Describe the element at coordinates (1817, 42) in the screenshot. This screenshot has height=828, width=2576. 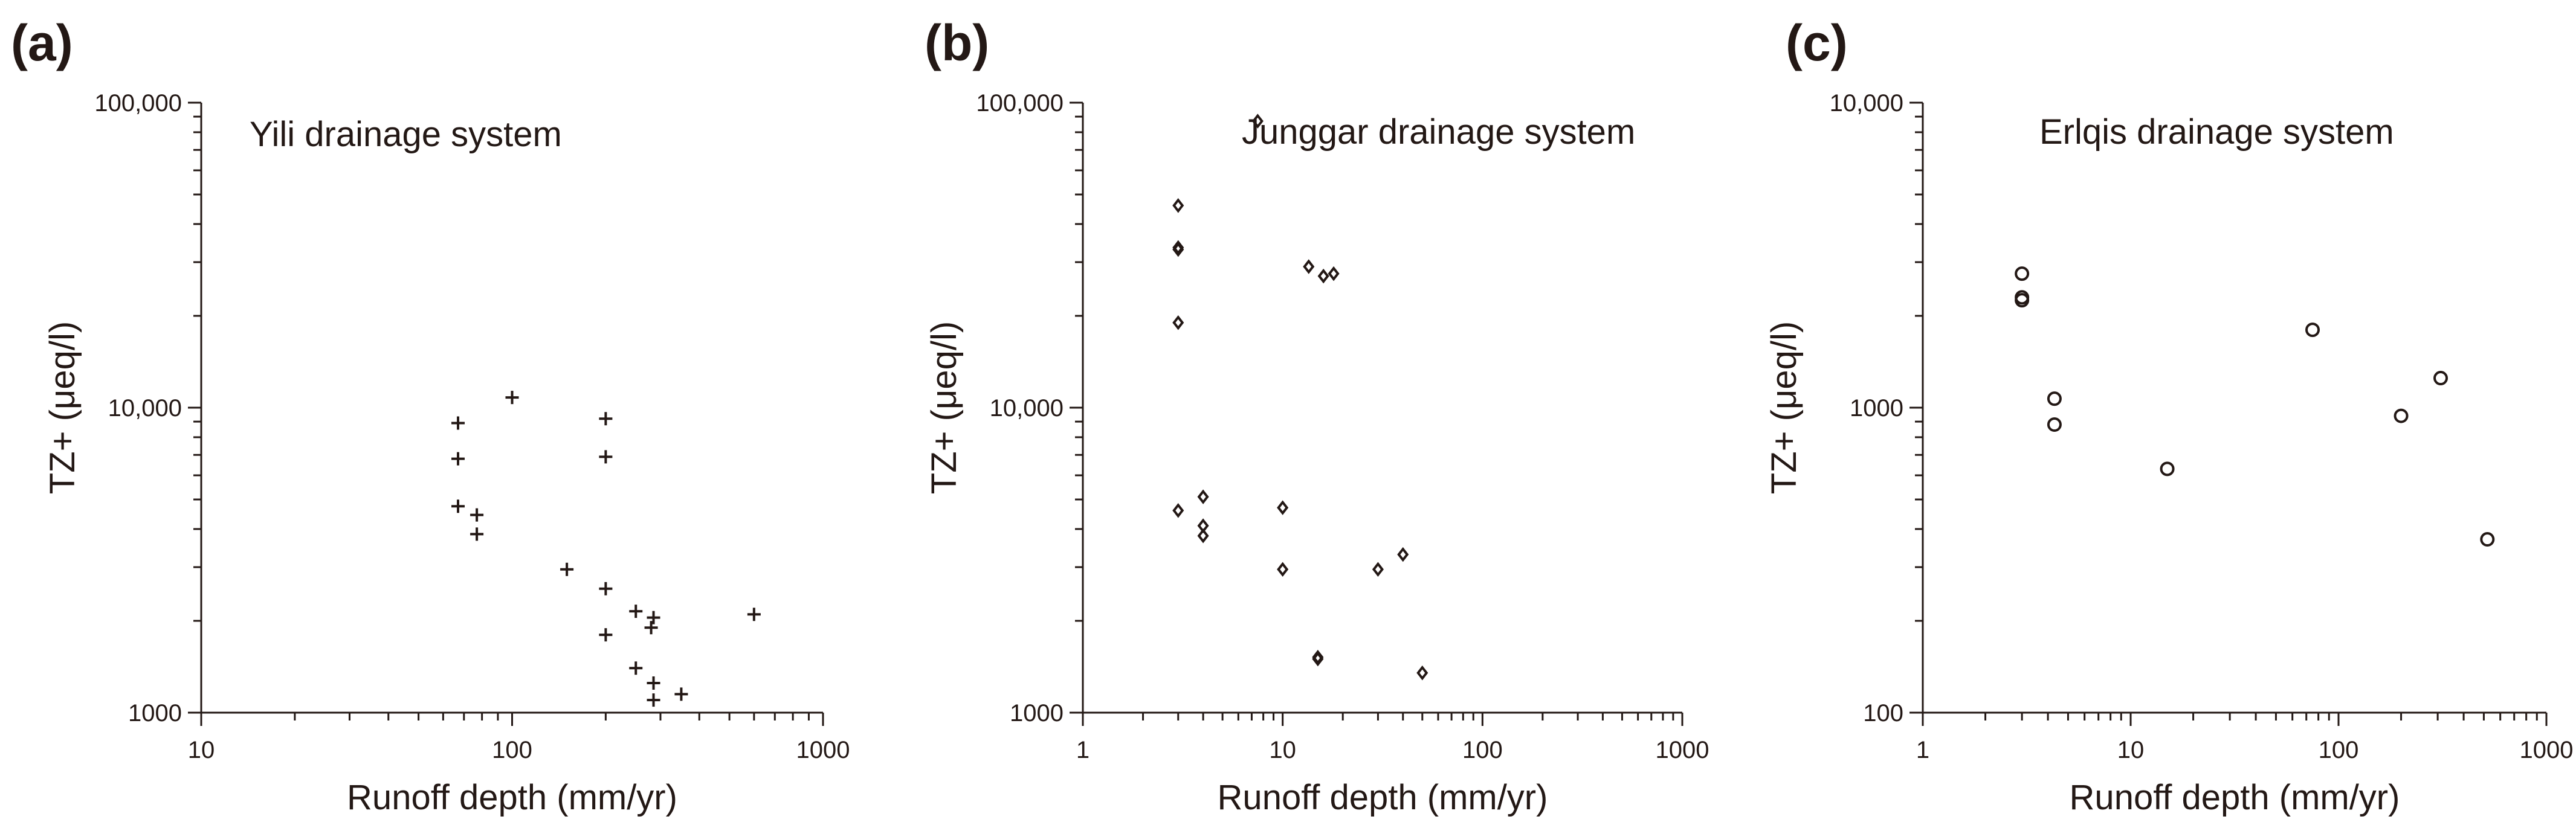
I see `panel-label: (c)` at that location.